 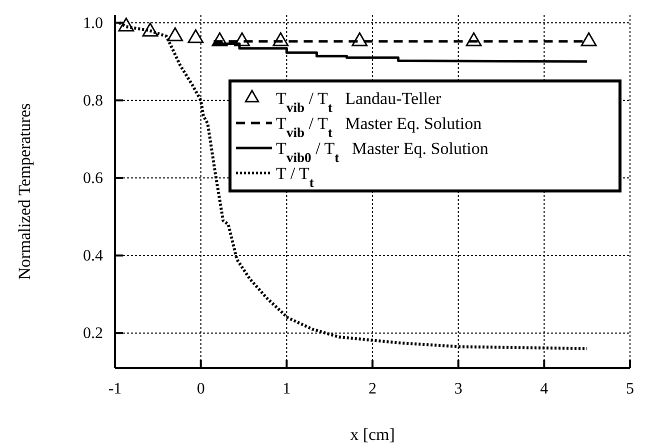 I want to click on x-tick-label: -1, so click(x=115, y=389).